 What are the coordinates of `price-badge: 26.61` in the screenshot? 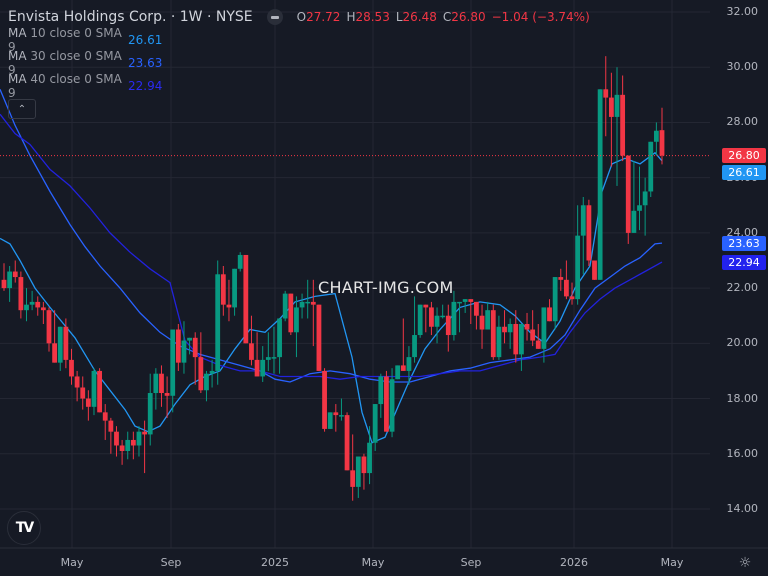 It's located at (744, 172).